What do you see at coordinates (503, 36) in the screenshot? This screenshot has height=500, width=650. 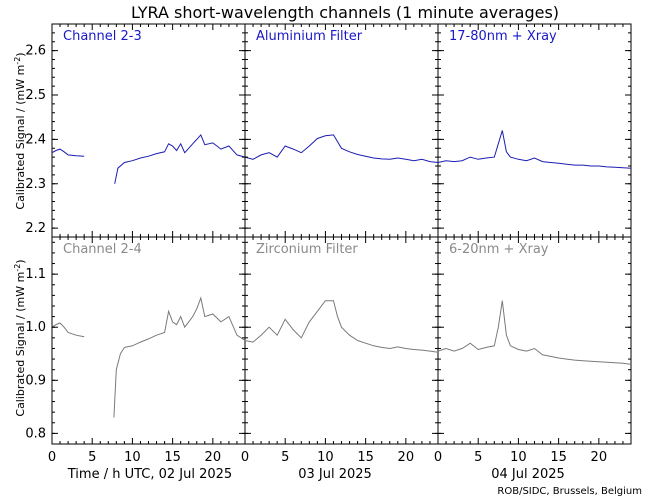 I see `panel-label: 17-80nm + Xray` at bounding box center [503, 36].